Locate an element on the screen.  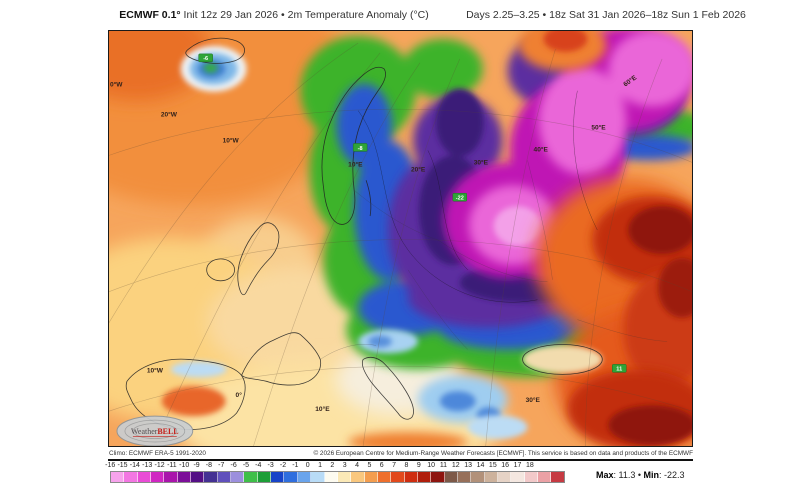
colorbar-tick-label: 3 is located at coordinates (344, 465).